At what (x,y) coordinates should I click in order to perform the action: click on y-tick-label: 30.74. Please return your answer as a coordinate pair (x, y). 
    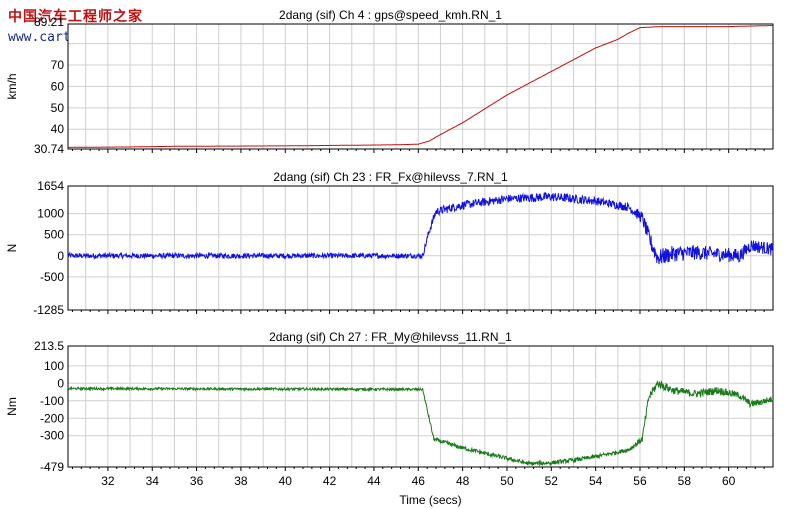
    Looking at the image, I should click on (49, 149).